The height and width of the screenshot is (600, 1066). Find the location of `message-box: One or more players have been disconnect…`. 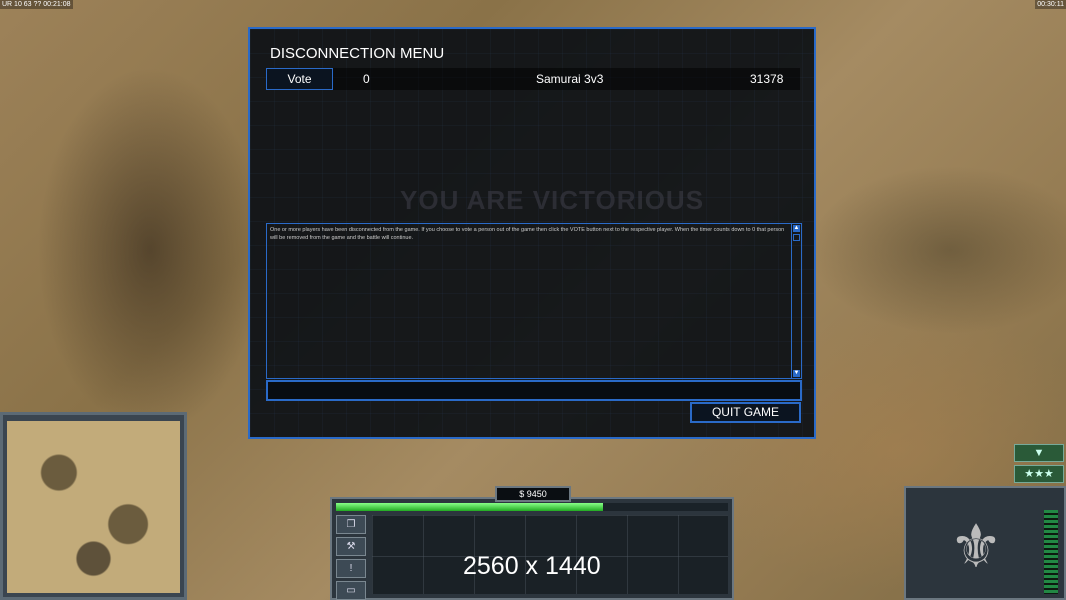

message-box: One or more players have been disconnect… is located at coordinates (534, 301).